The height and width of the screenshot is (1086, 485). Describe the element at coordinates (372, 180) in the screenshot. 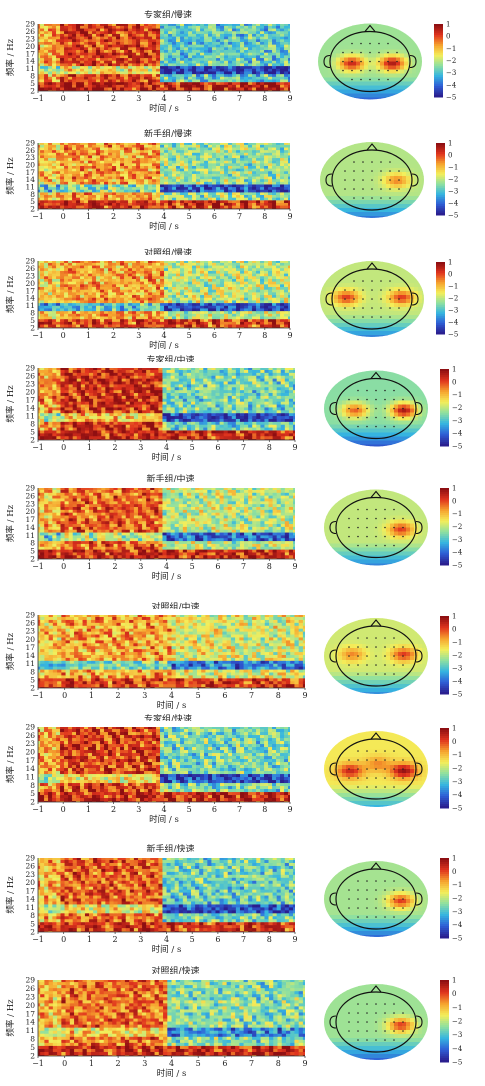

I see `scalp-topomap` at that location.